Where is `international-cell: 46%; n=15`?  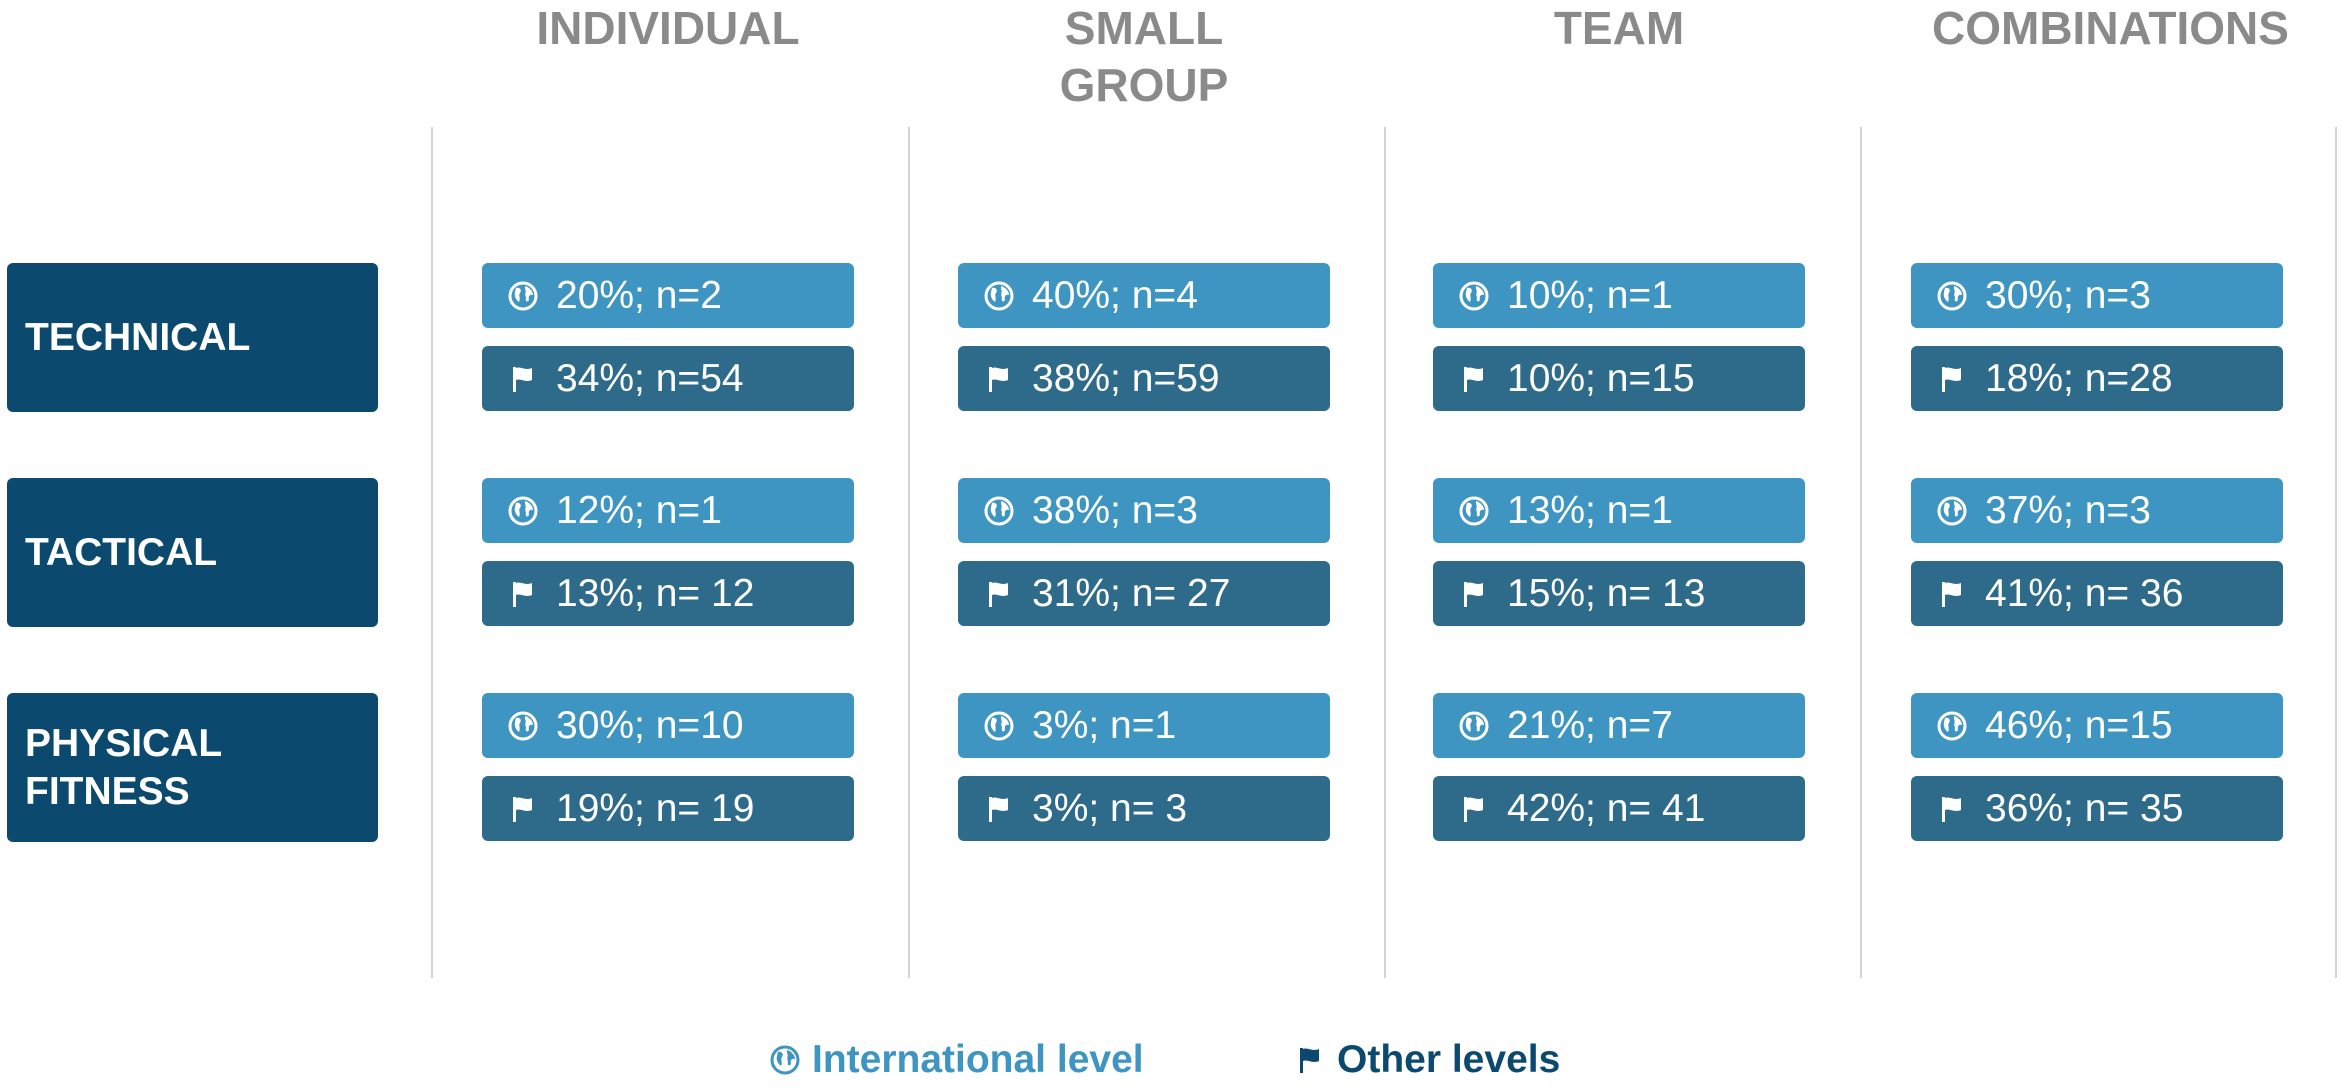 international-cell: 46%; n=15 is located at coordinates (2097, 725).